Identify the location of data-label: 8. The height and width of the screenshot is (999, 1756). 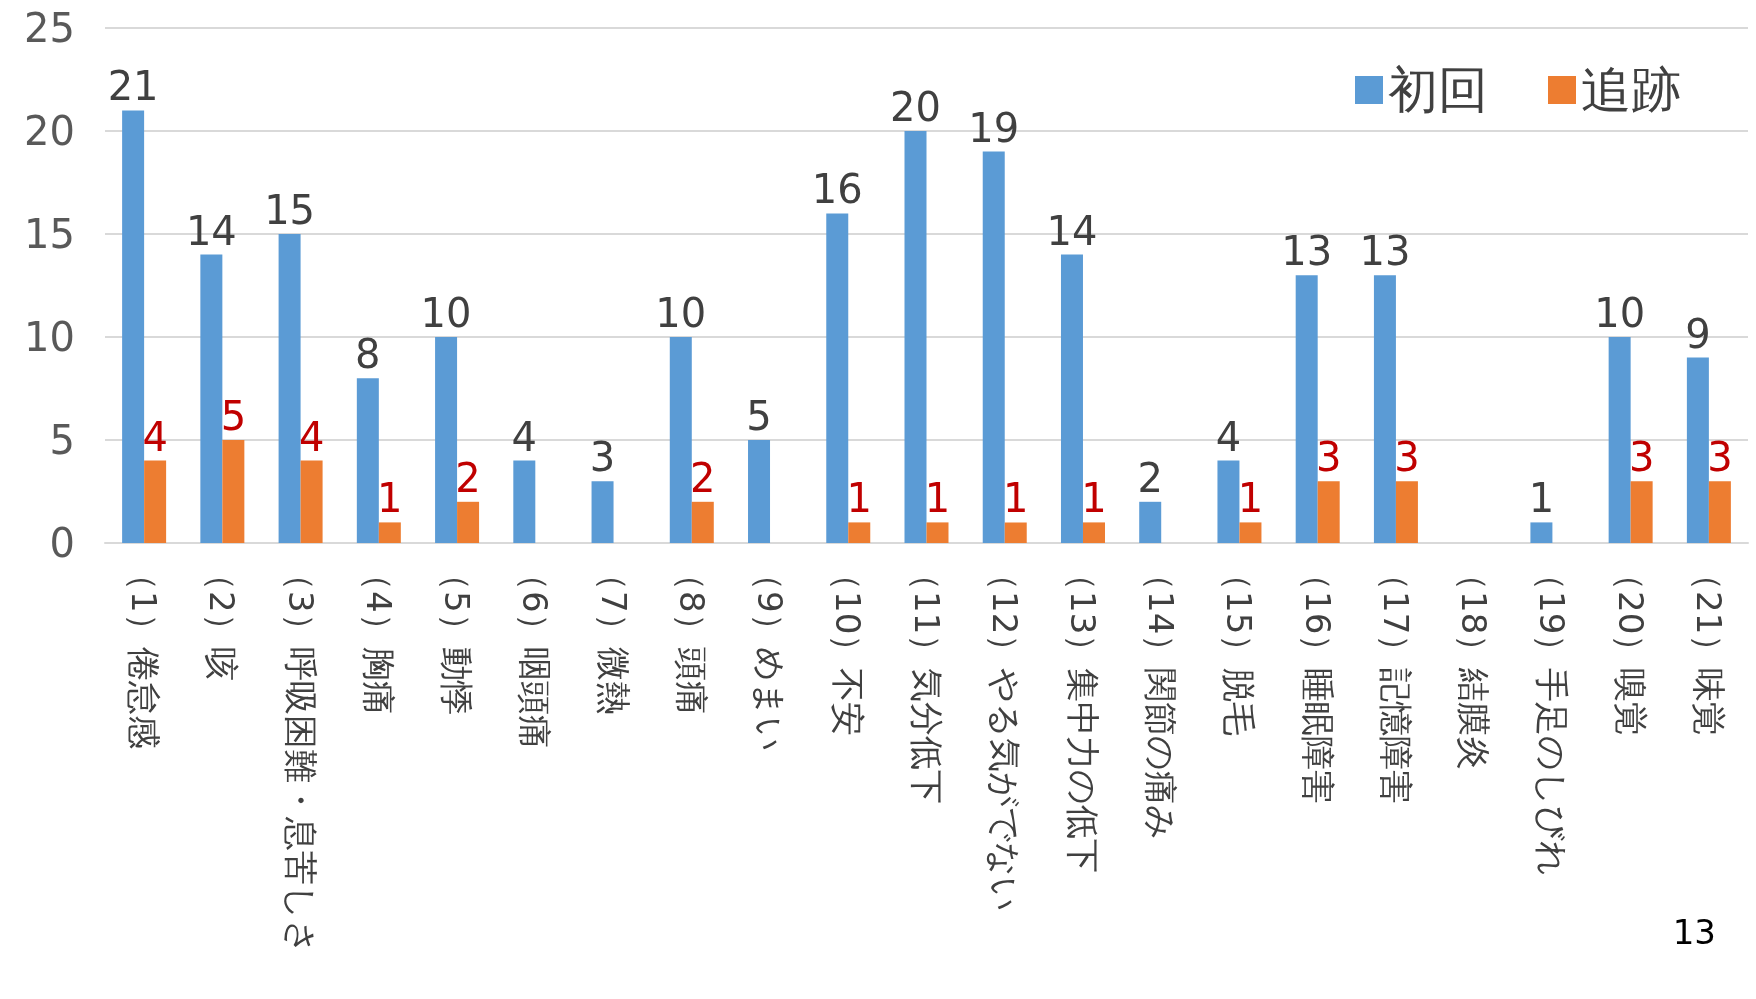
(368, 354).